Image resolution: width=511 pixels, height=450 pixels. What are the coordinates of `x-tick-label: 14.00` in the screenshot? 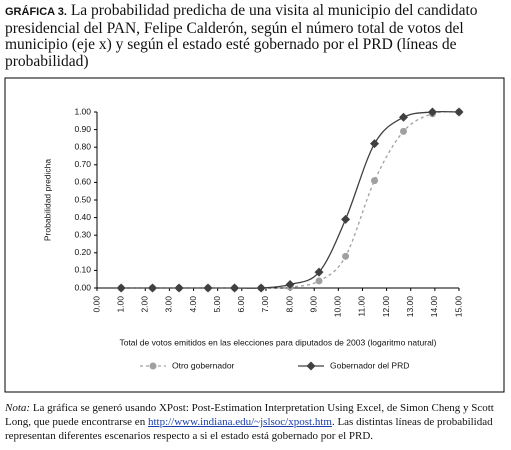 It's located at (434, 307).